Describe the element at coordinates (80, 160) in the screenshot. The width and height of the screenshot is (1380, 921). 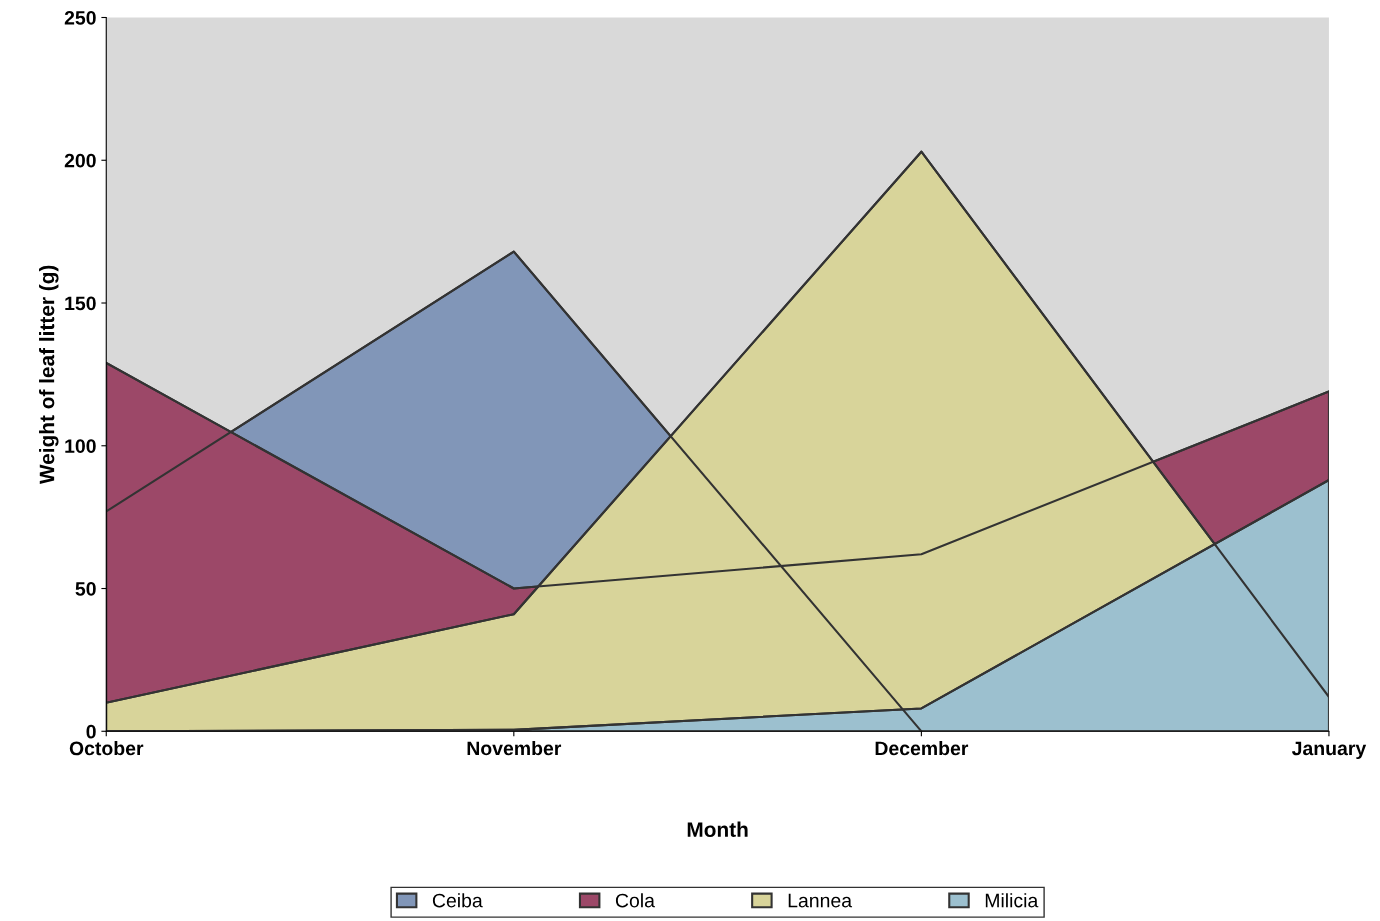
I see `y-tick-label: 200` at that location.